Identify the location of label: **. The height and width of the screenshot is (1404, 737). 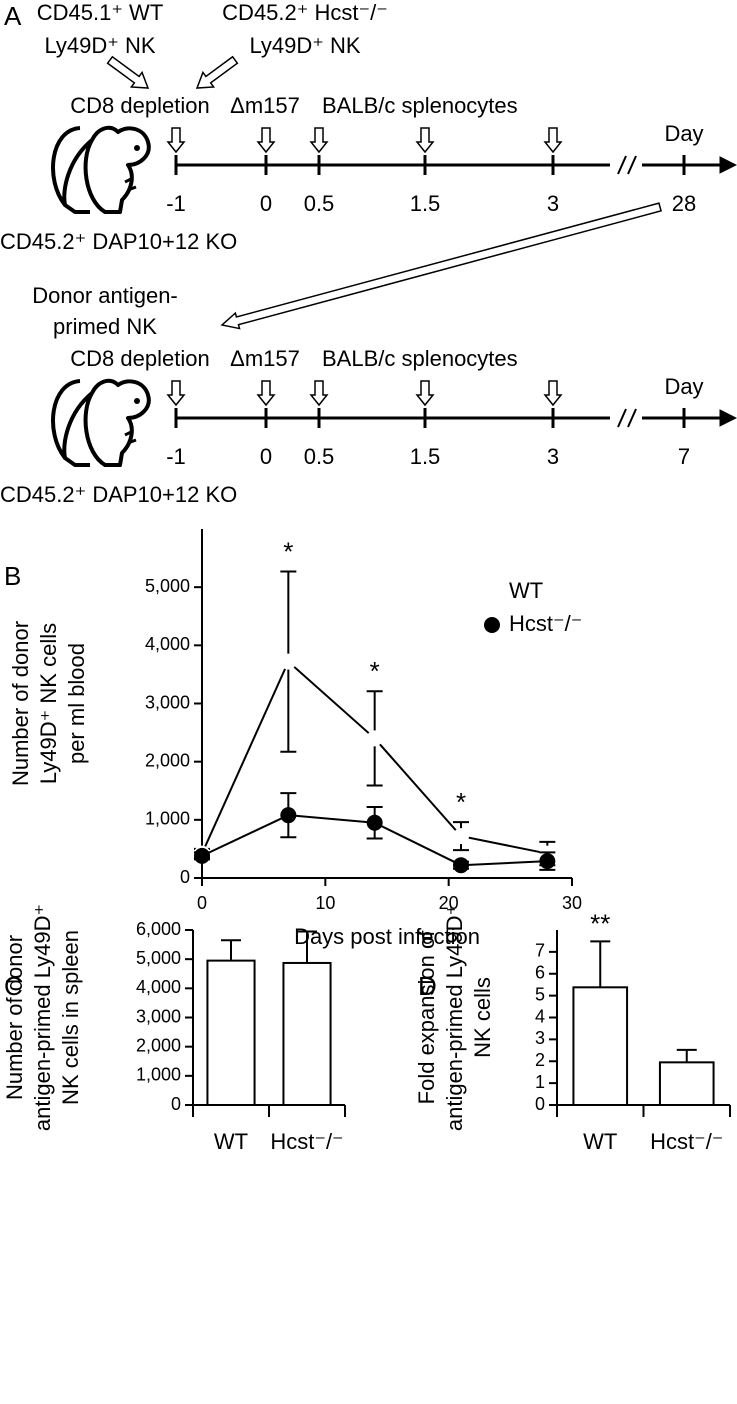
(600, 923).